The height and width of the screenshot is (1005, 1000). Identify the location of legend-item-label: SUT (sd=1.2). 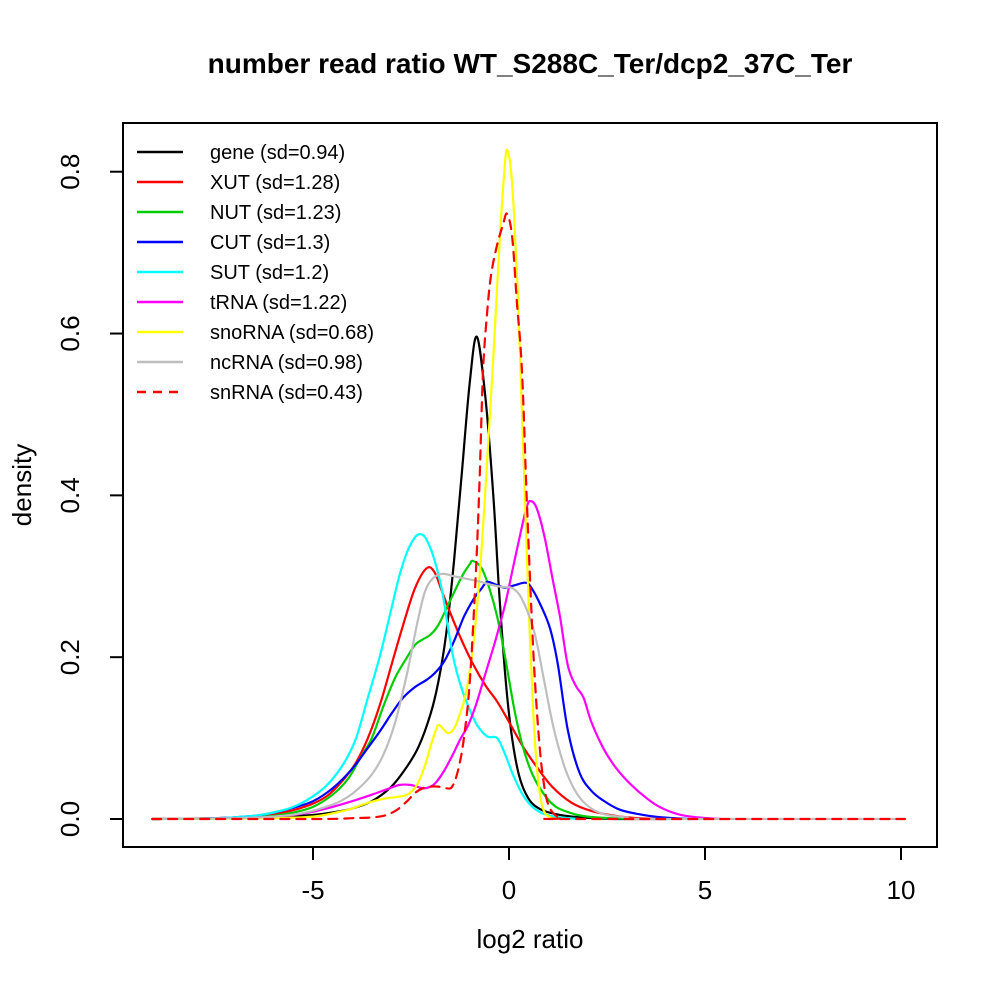
(269, 273).